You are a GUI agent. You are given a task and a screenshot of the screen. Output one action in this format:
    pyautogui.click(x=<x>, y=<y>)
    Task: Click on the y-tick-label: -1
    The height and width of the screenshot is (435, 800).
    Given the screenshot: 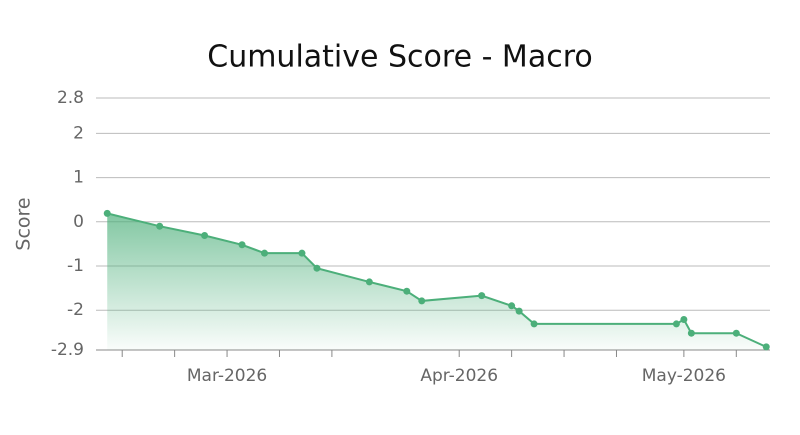 What is the action you would take?
    pyautogui.click(x=75, y=266)
    